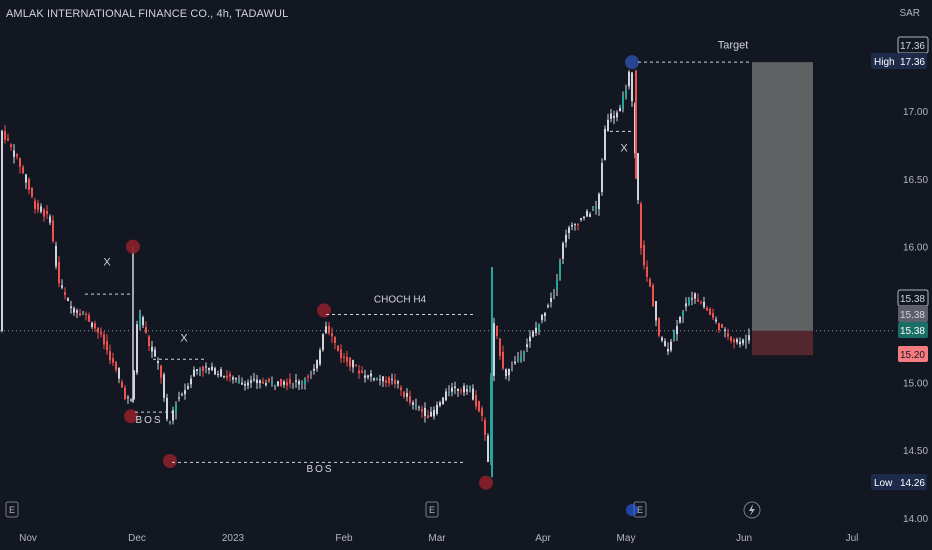 This screenshot has width=932, height=550. Describe the element at coordinates (915, 180) in the screenshot. I see `y-axis-tick-label: 16.50` at that location.